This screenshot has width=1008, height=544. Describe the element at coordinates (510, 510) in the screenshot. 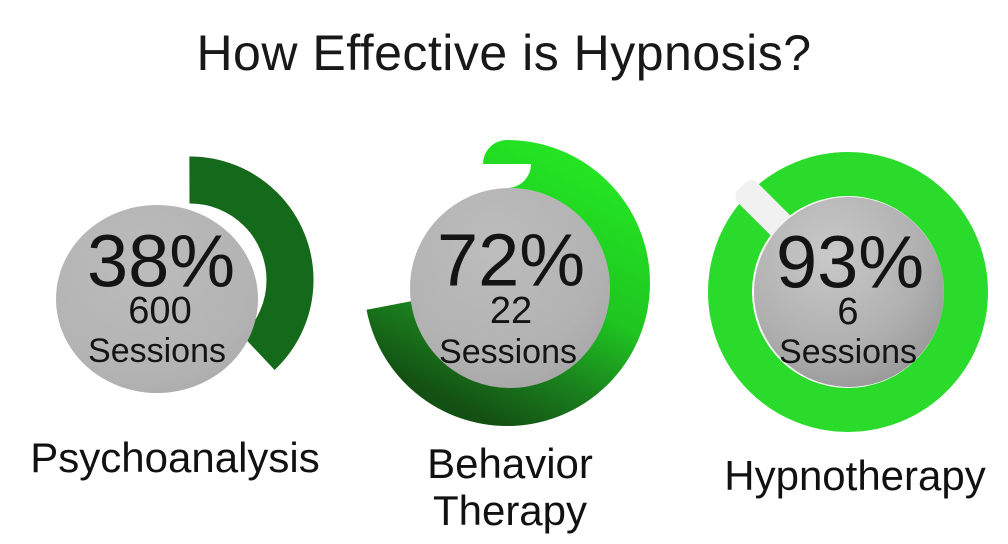

I see `gauge-label-line: Therapy` at that location.